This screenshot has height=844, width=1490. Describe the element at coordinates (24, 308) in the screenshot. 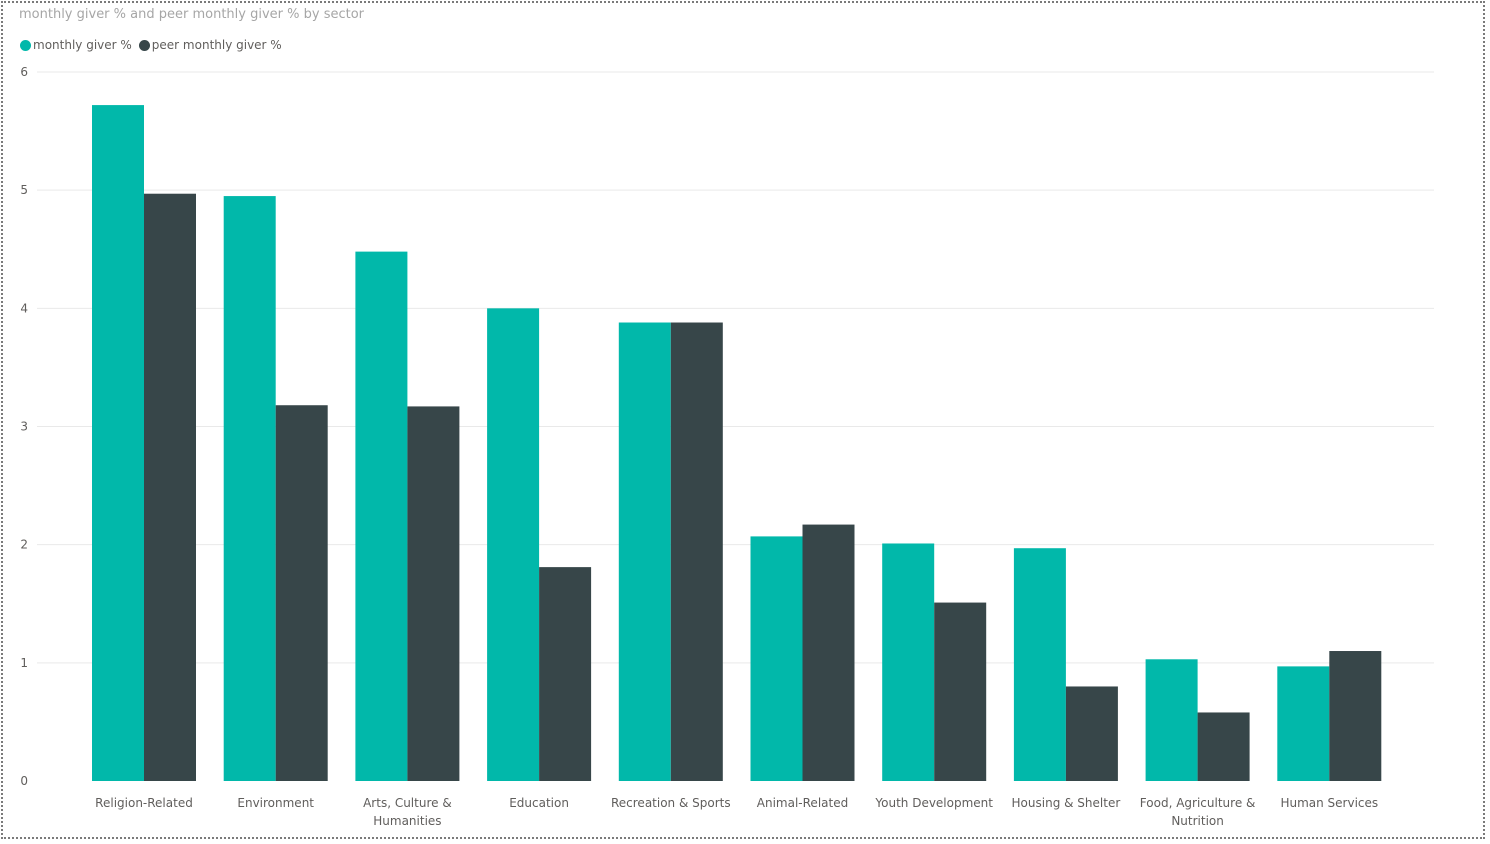

I see `y-tick-label: 4` at that location.